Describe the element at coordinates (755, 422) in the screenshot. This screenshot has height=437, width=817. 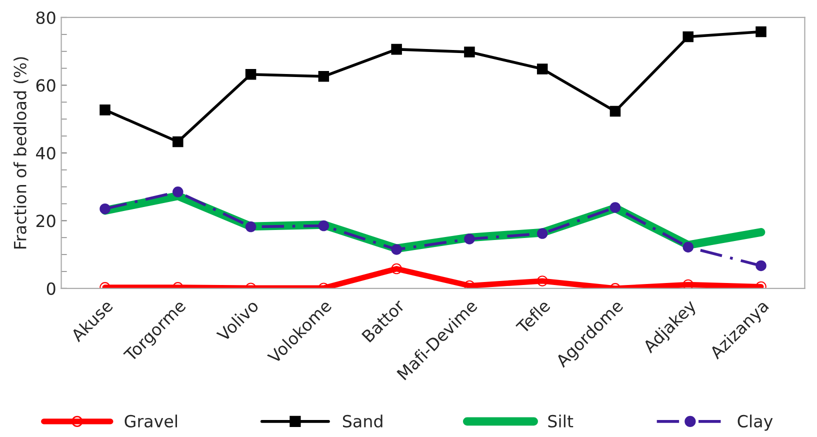
I see `legend-label: Clay` at that location.